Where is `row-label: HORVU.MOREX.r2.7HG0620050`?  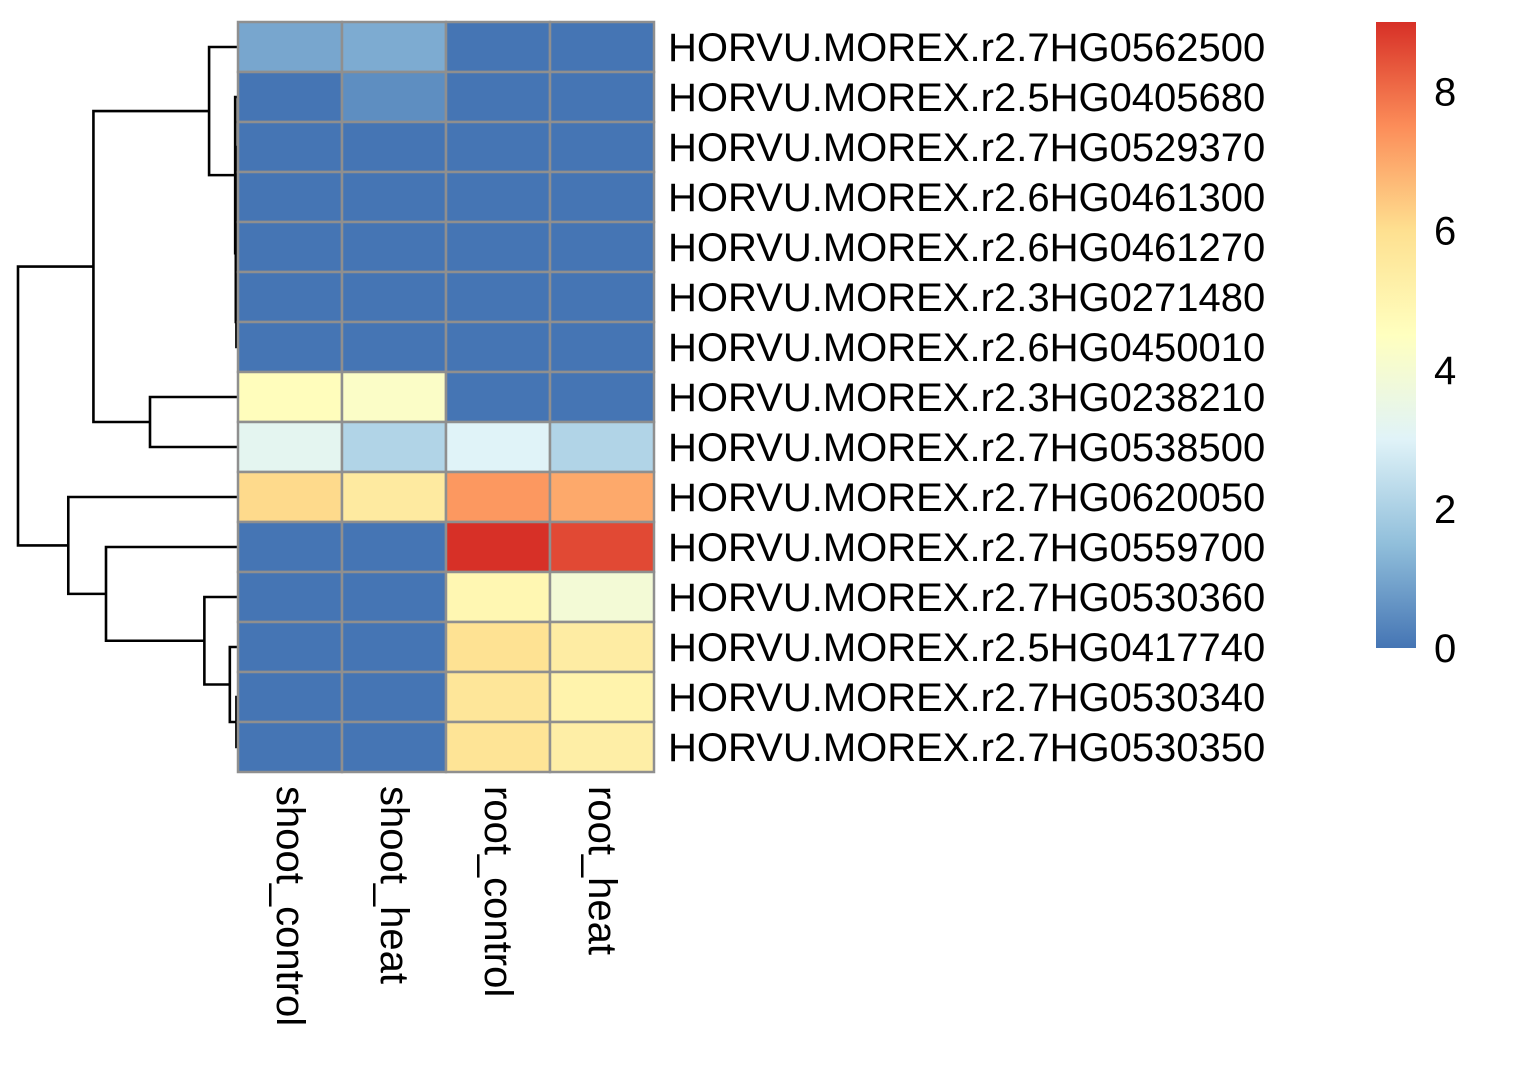 row-label: HORVU.MOREX.r2.7HG0620050 is located at coordinates (966, 498).